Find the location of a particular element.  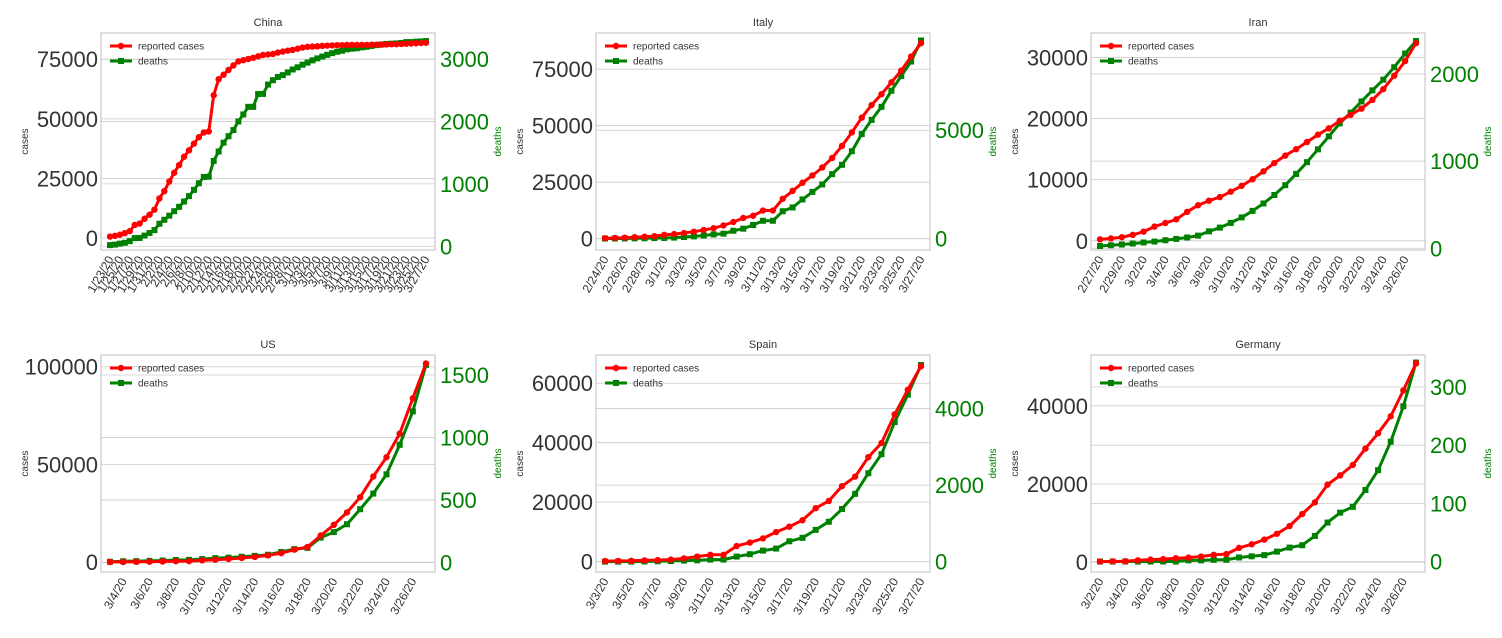

y-tick-label-right: 1500 is located at coordinates (464, 375).